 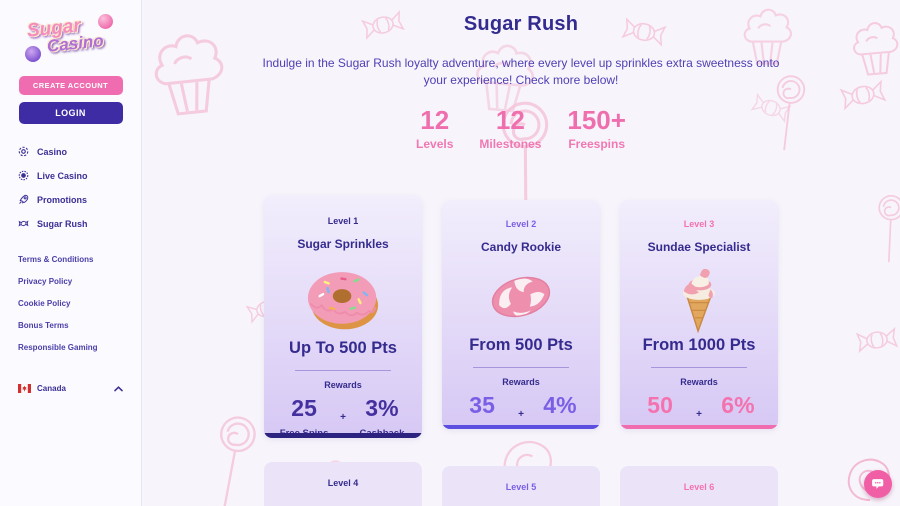 I want to click on cashback-value: 4%, so click(x=560, y=405).